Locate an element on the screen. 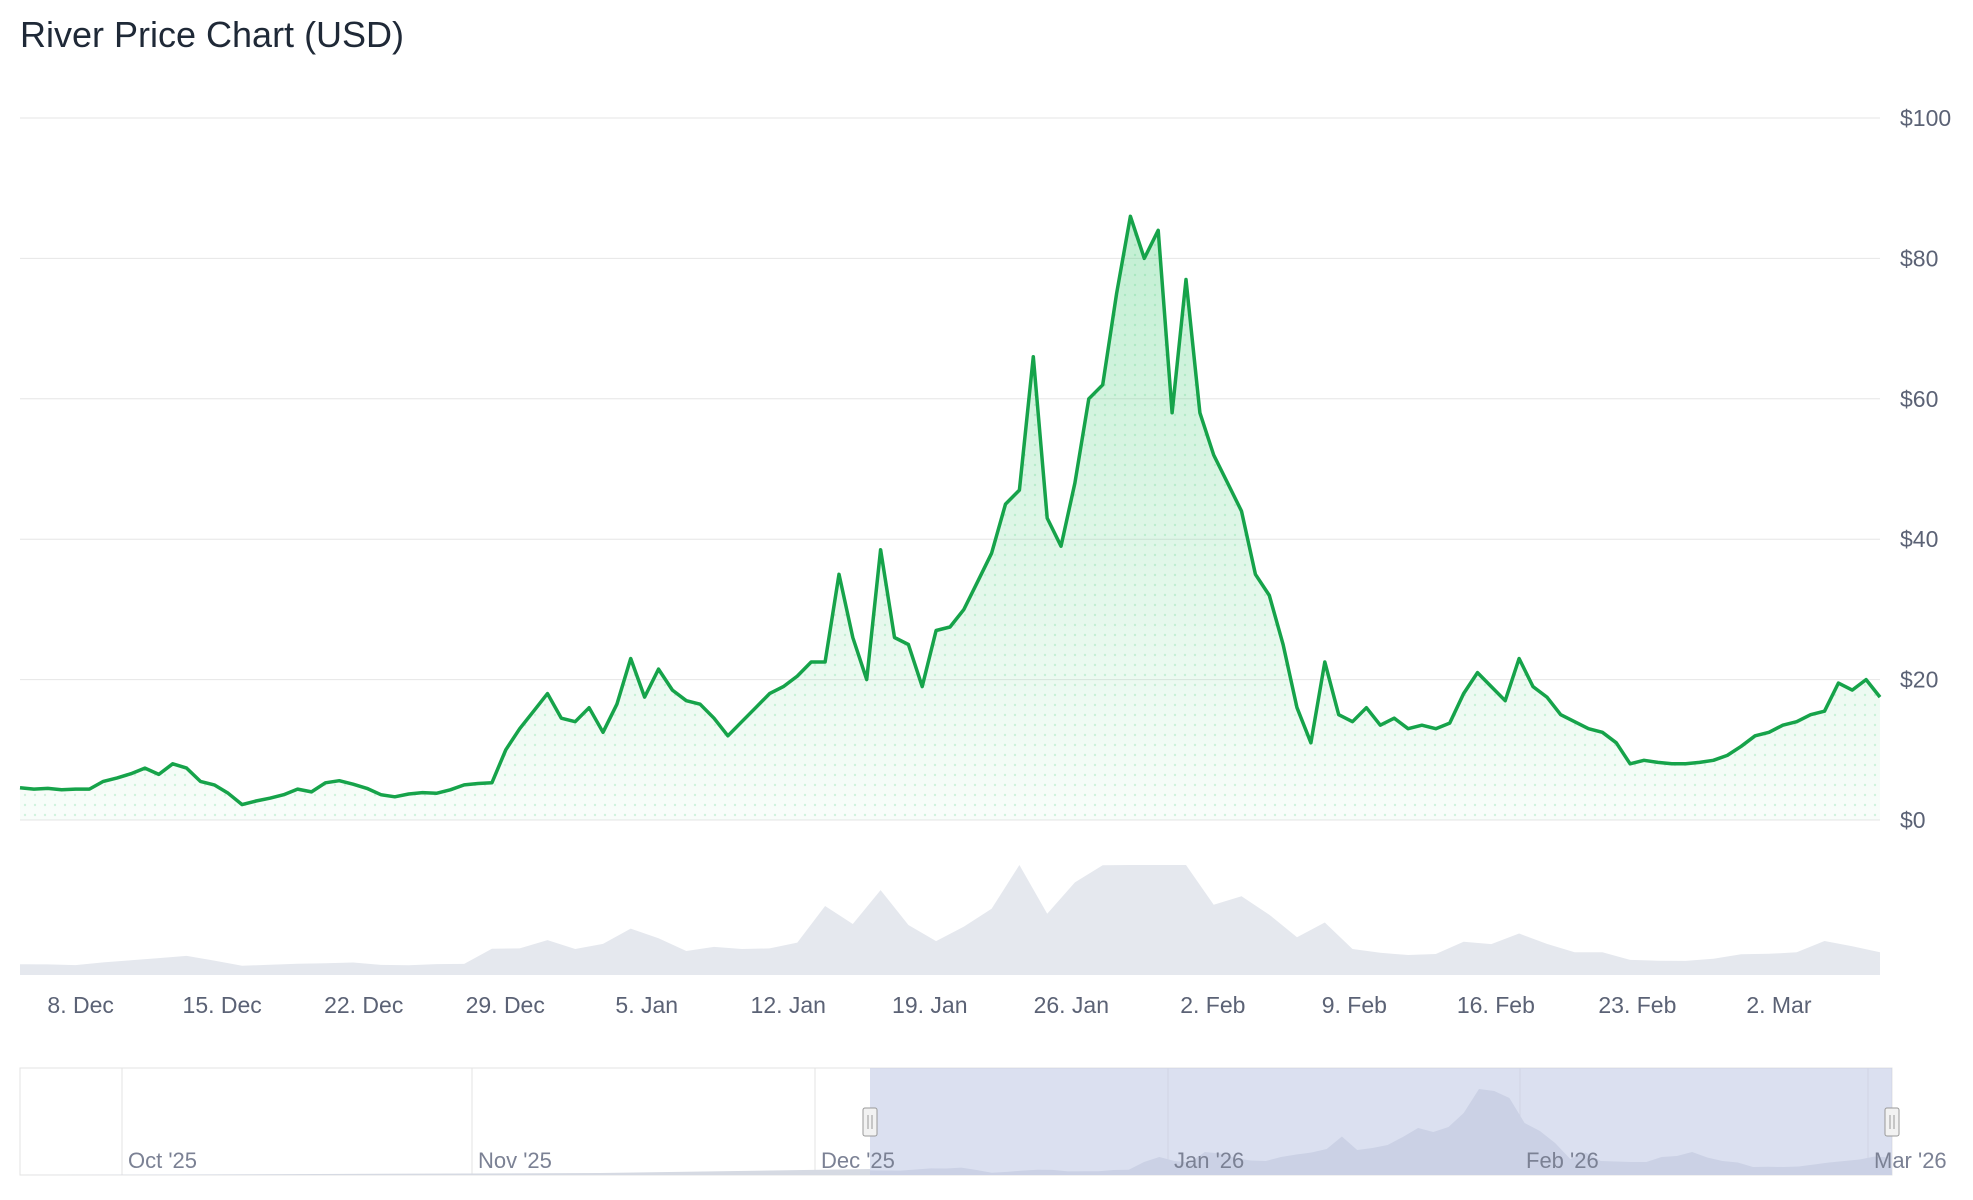  y-axis-labels: $0 $20 $40 $60 $80 $100 is located at coordinates (1925, 469).